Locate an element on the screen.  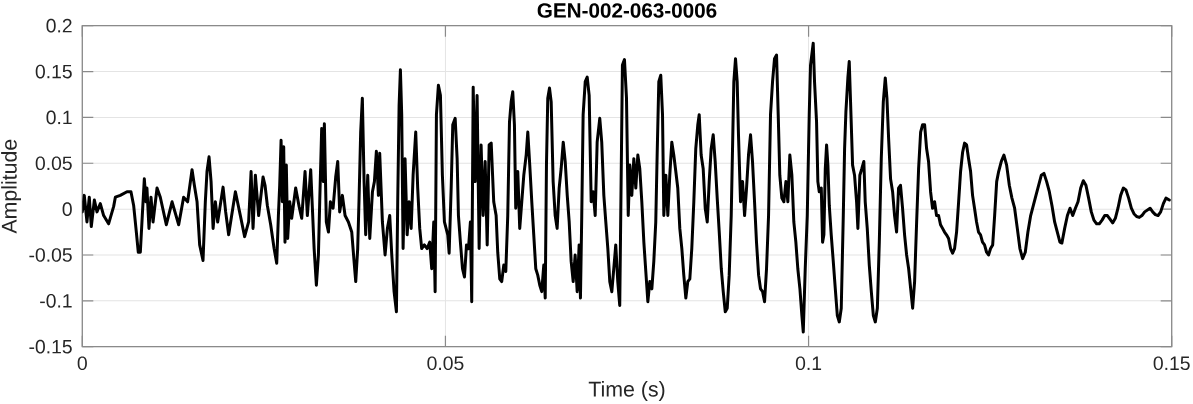
y-tick-label: 0 is located at coordinates (67, 209).